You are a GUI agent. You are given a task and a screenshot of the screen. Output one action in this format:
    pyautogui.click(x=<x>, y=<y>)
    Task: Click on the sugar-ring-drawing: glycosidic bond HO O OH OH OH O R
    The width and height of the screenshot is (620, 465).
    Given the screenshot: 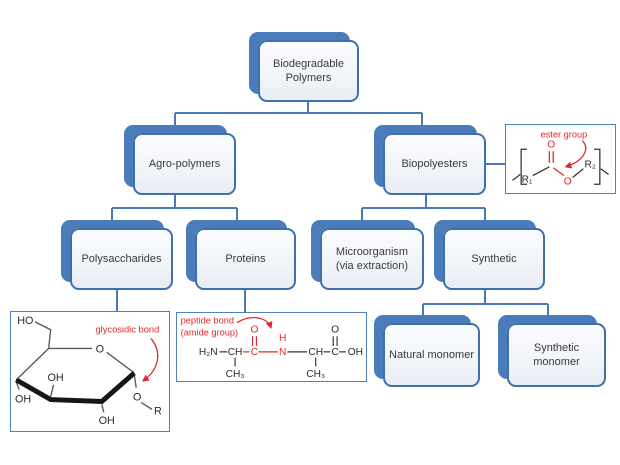 What is the action you would take?
    pyautogui.click(x=88, y=371)
    